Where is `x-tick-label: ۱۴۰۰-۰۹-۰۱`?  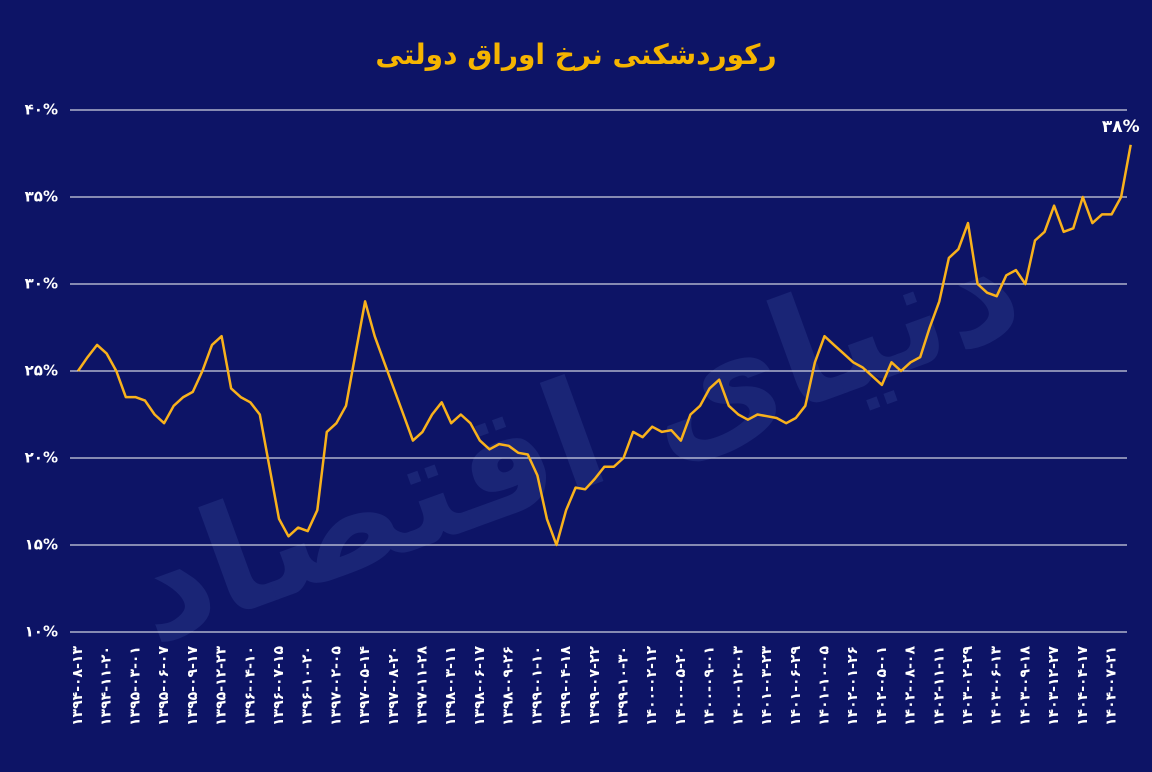 x-tick-label: ۱۴۰۰-۰۹-۰۱ is located at coordinates (710, 686).